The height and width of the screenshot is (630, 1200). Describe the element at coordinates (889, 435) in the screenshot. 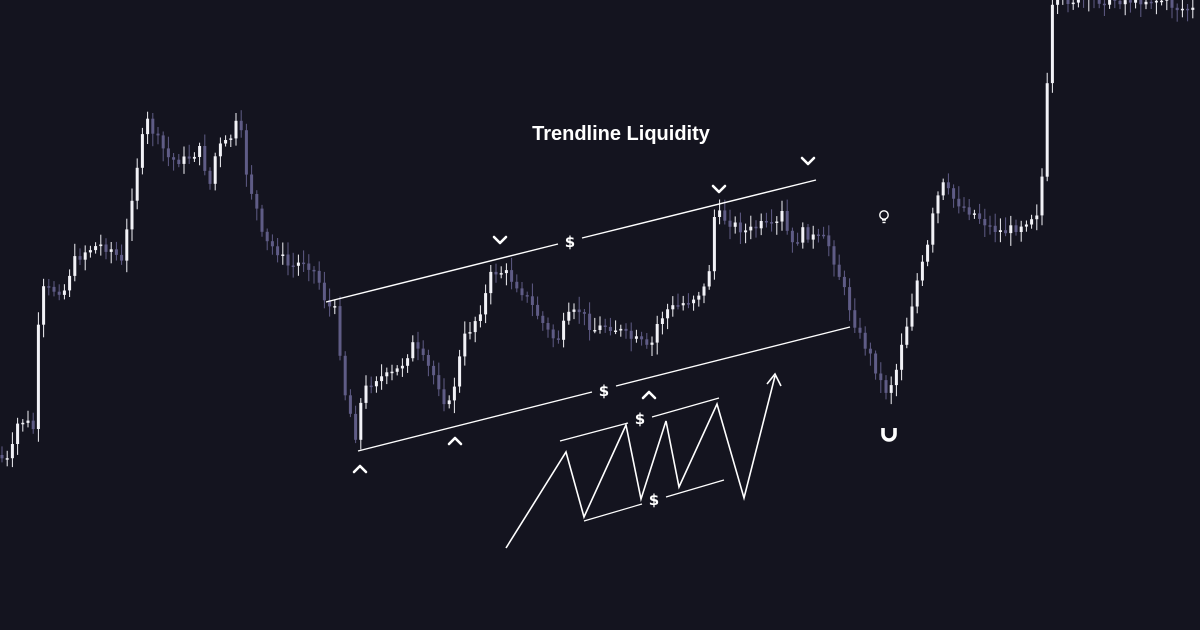

I see `magnet-icon` at that location.